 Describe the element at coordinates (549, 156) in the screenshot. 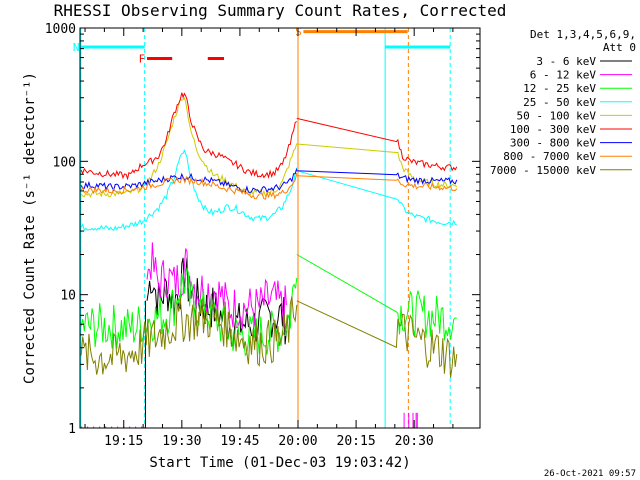

I see `legend-label-7: 800 - 7000 keV` at that location.